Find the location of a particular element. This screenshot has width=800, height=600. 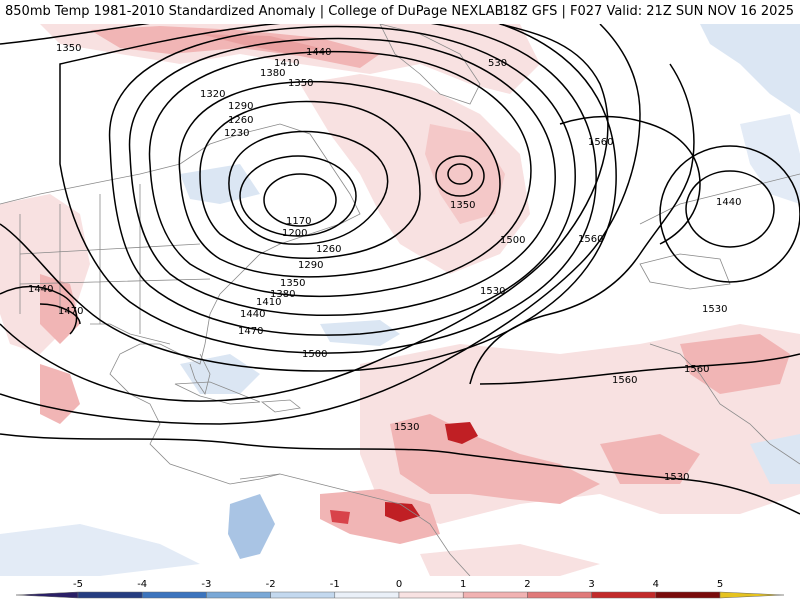

contour-1560-east is located at coordinates (630, 180).